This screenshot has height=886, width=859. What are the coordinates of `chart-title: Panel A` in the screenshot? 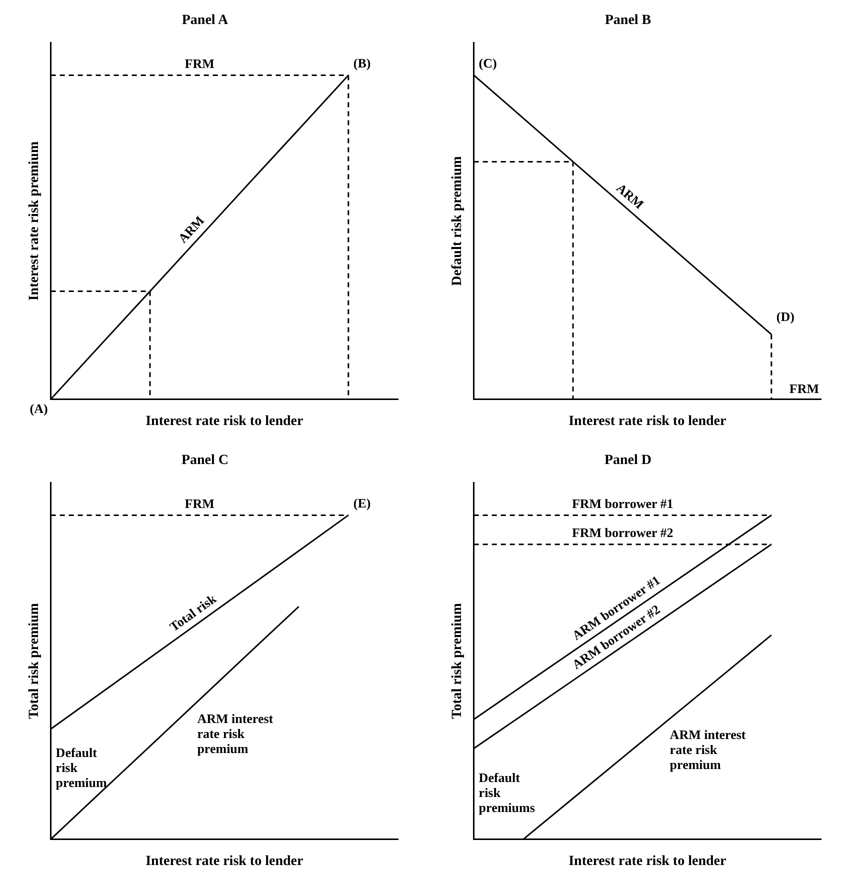 It's located at (206, 20).